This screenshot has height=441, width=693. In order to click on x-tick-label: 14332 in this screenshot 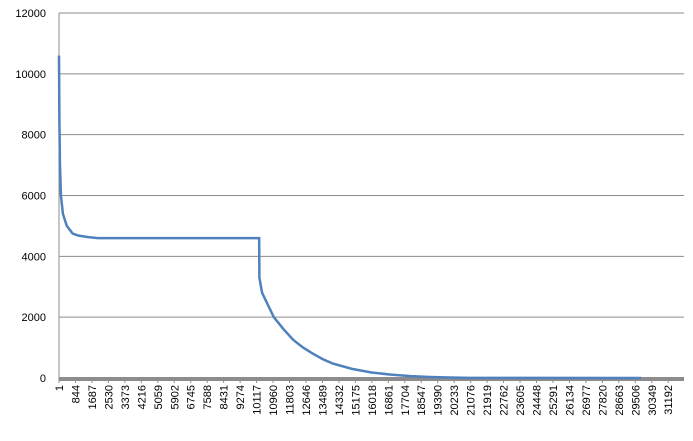, I will do `click(340, 400)`.